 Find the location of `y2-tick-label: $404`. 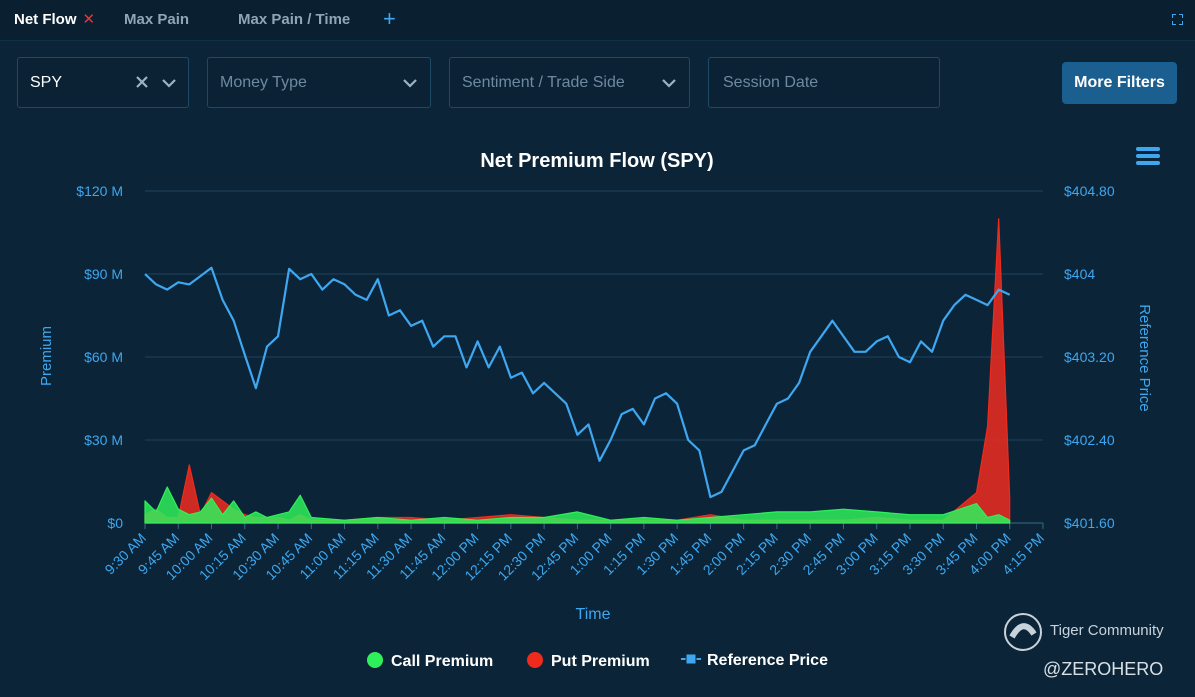

y2-tick-label: $404 is located at coordinates (1079, 274).